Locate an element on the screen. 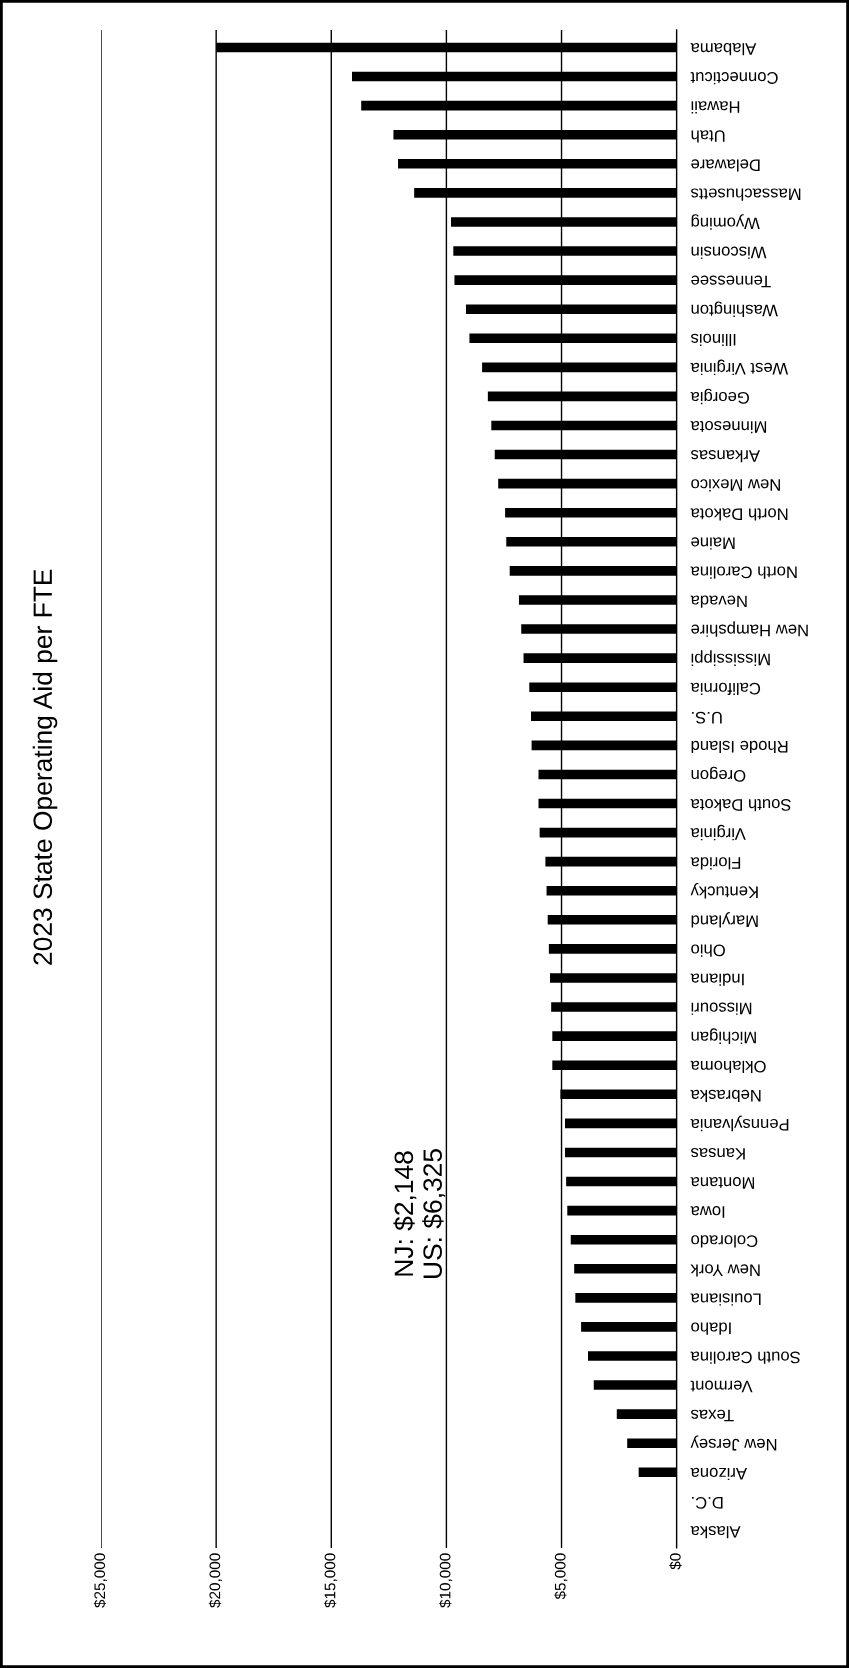 This screenshot has height=1668, width=849. y-tick-label: South Carolina is located at coordinates (745, 1357).